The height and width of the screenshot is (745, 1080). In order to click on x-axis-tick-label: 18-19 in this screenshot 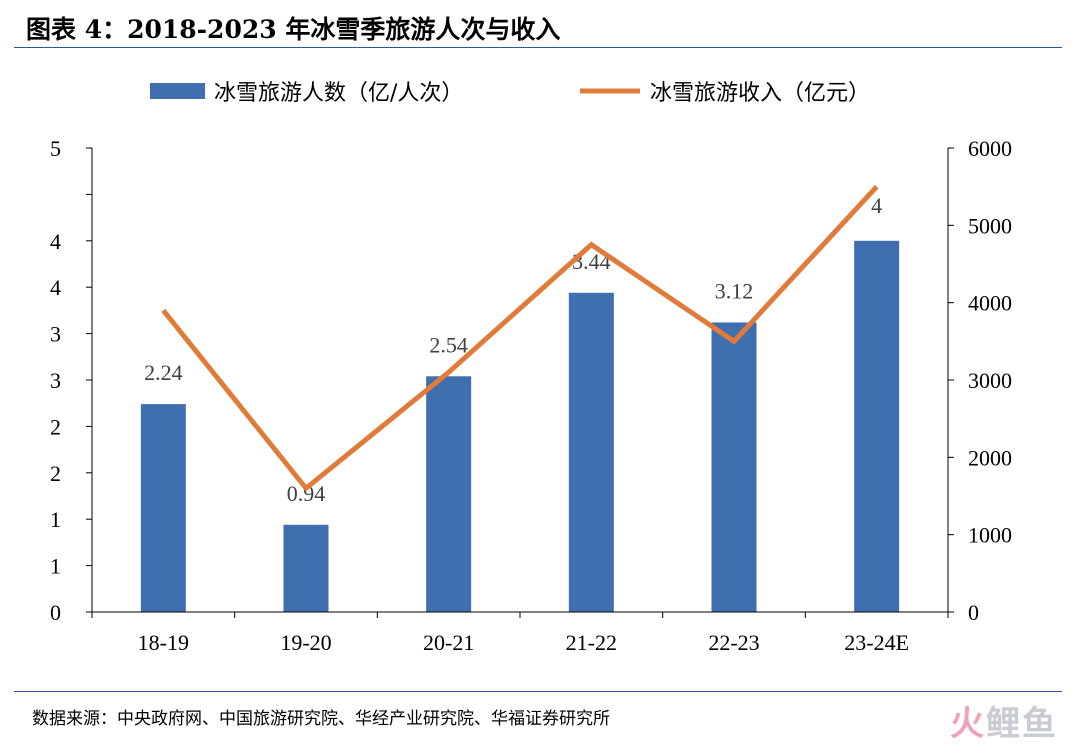, I will do `click(163, 642)`.